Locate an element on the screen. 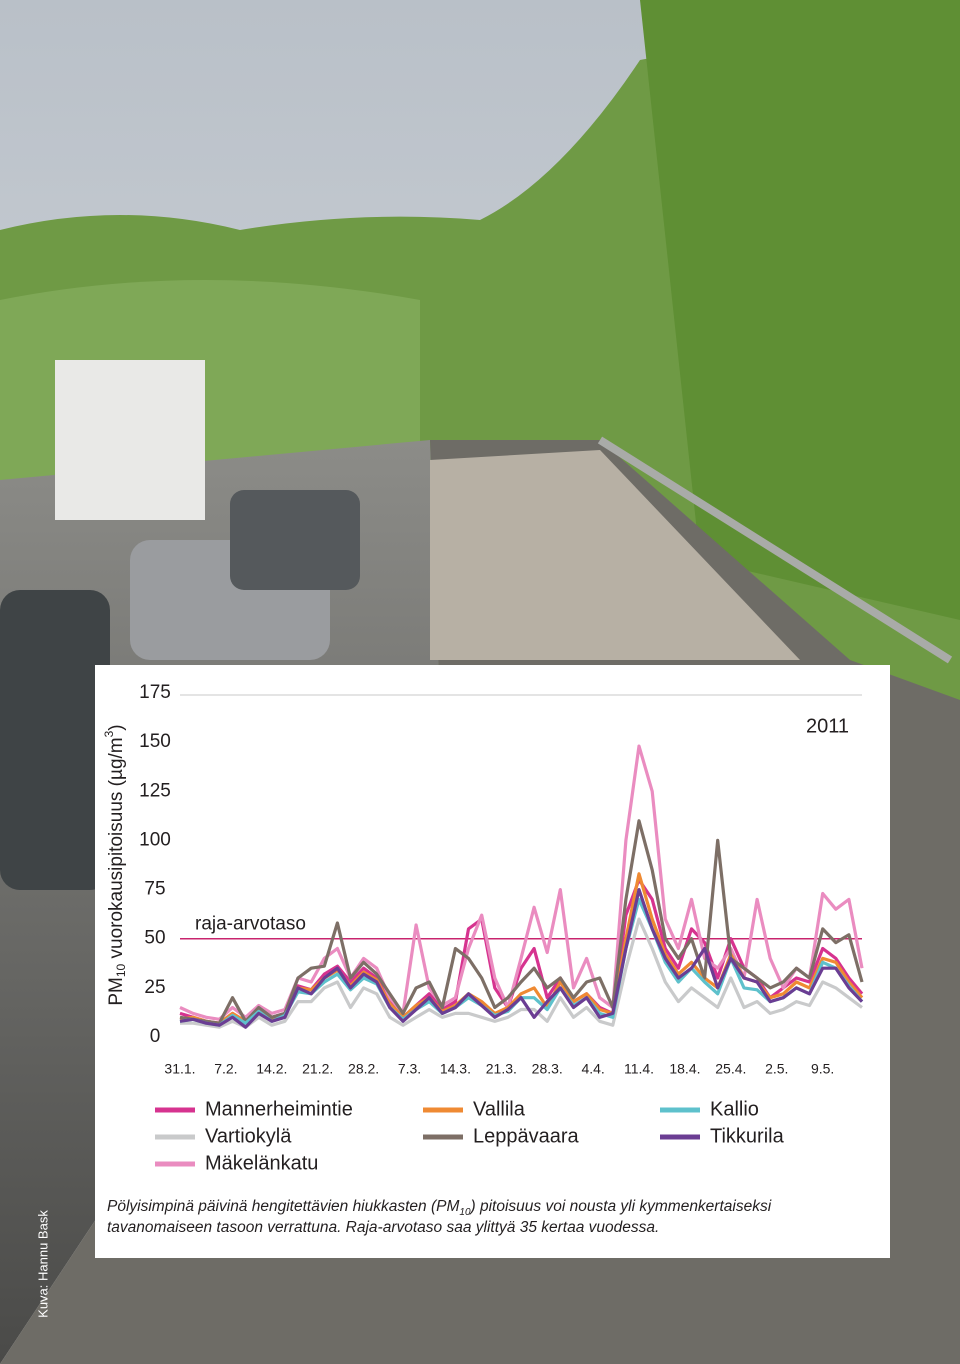  x-tick-label: 14.2. is located at coordinates (271, 1069).